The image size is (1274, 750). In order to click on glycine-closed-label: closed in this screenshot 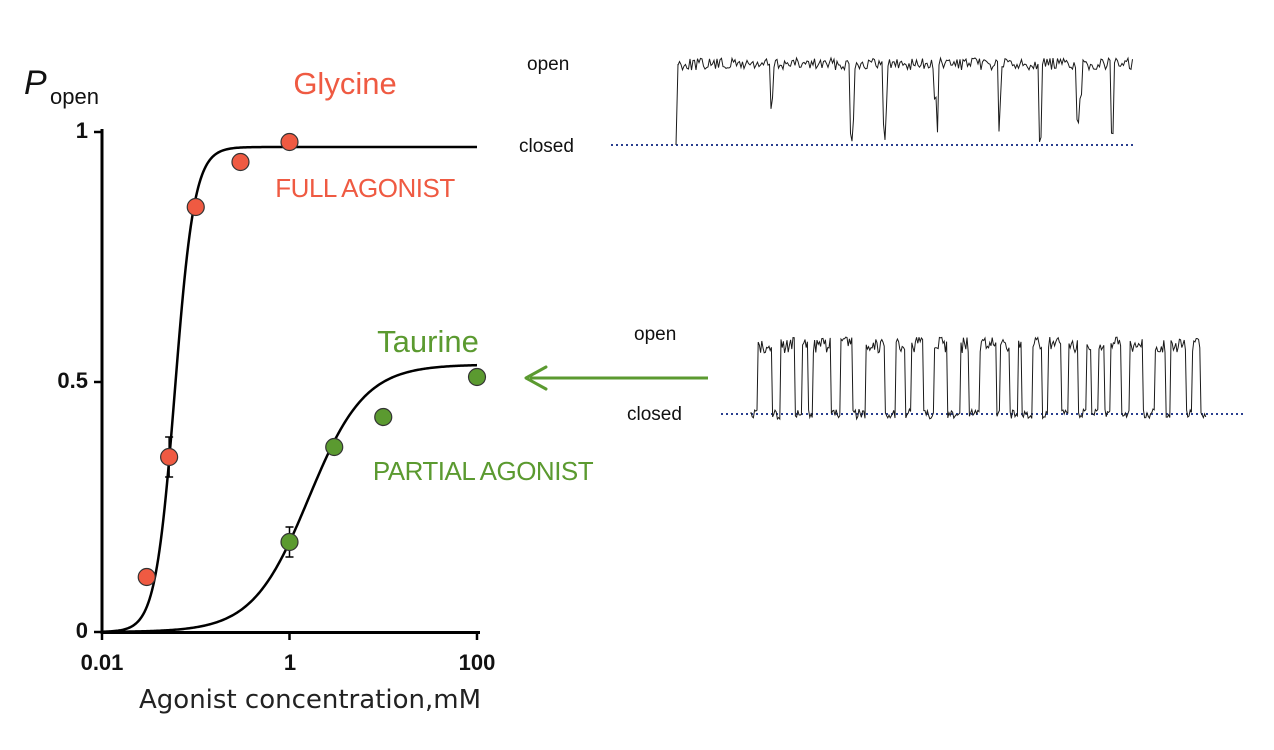, I will do `click(546, 146)`.